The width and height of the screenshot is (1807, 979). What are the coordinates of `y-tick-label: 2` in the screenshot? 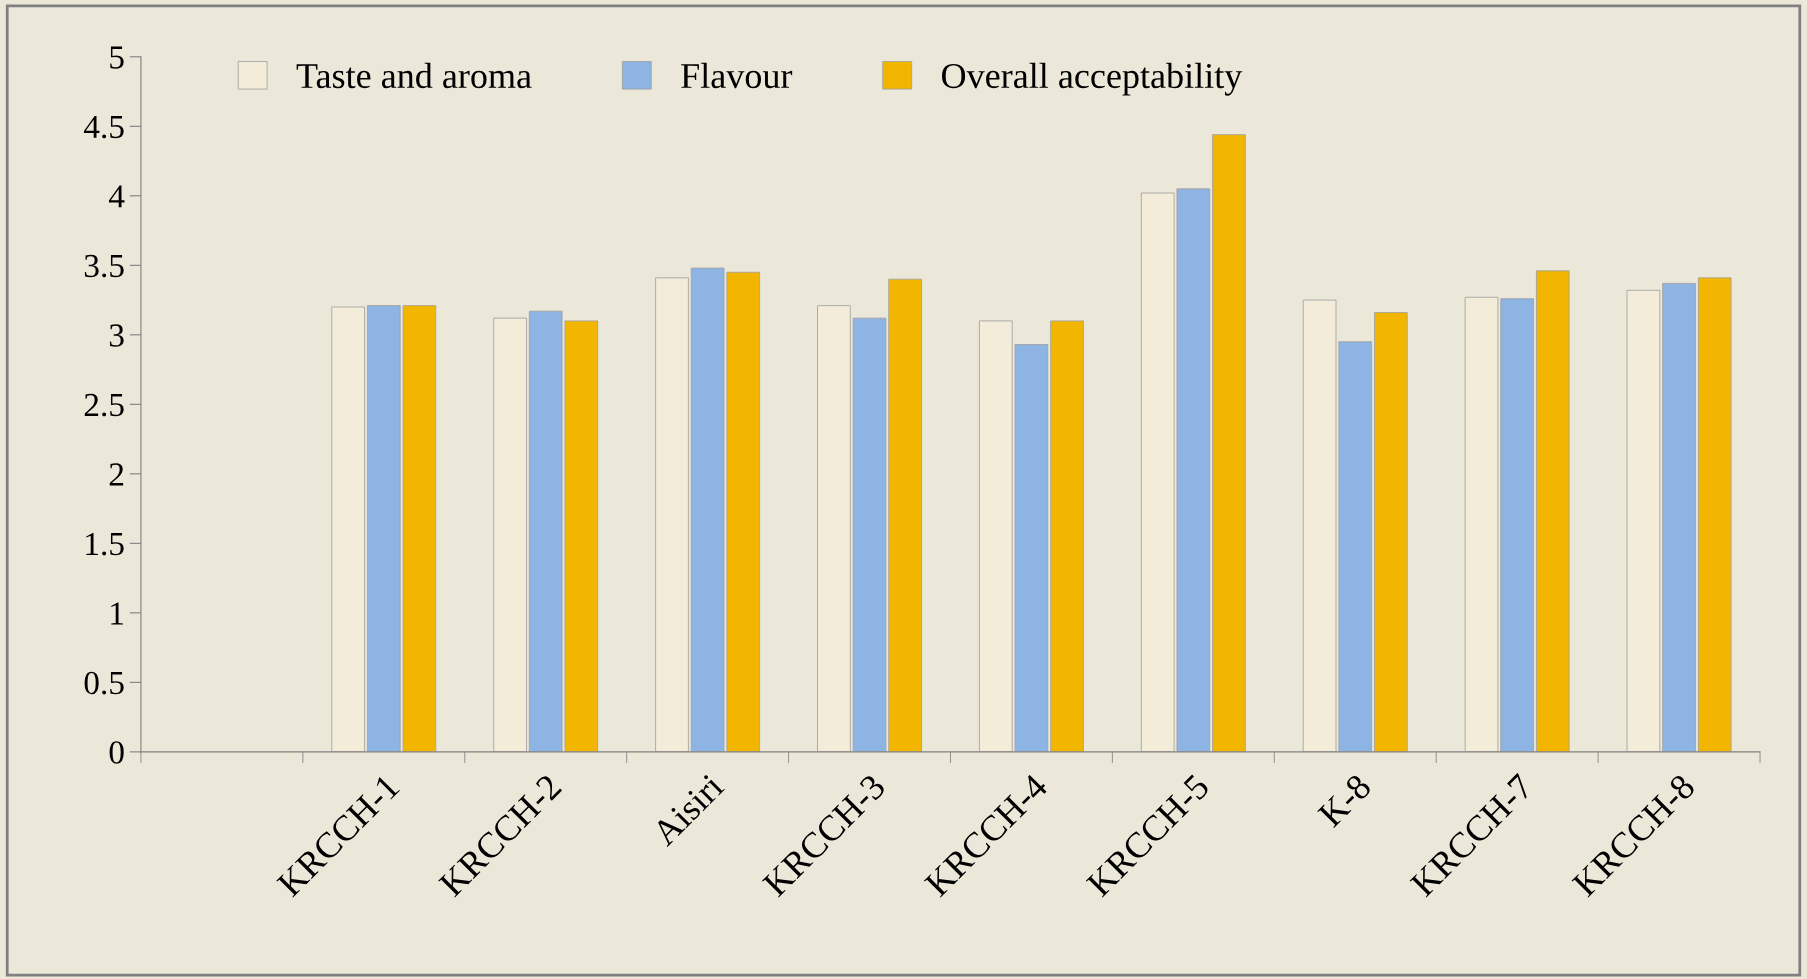 It's located at (116, 474).